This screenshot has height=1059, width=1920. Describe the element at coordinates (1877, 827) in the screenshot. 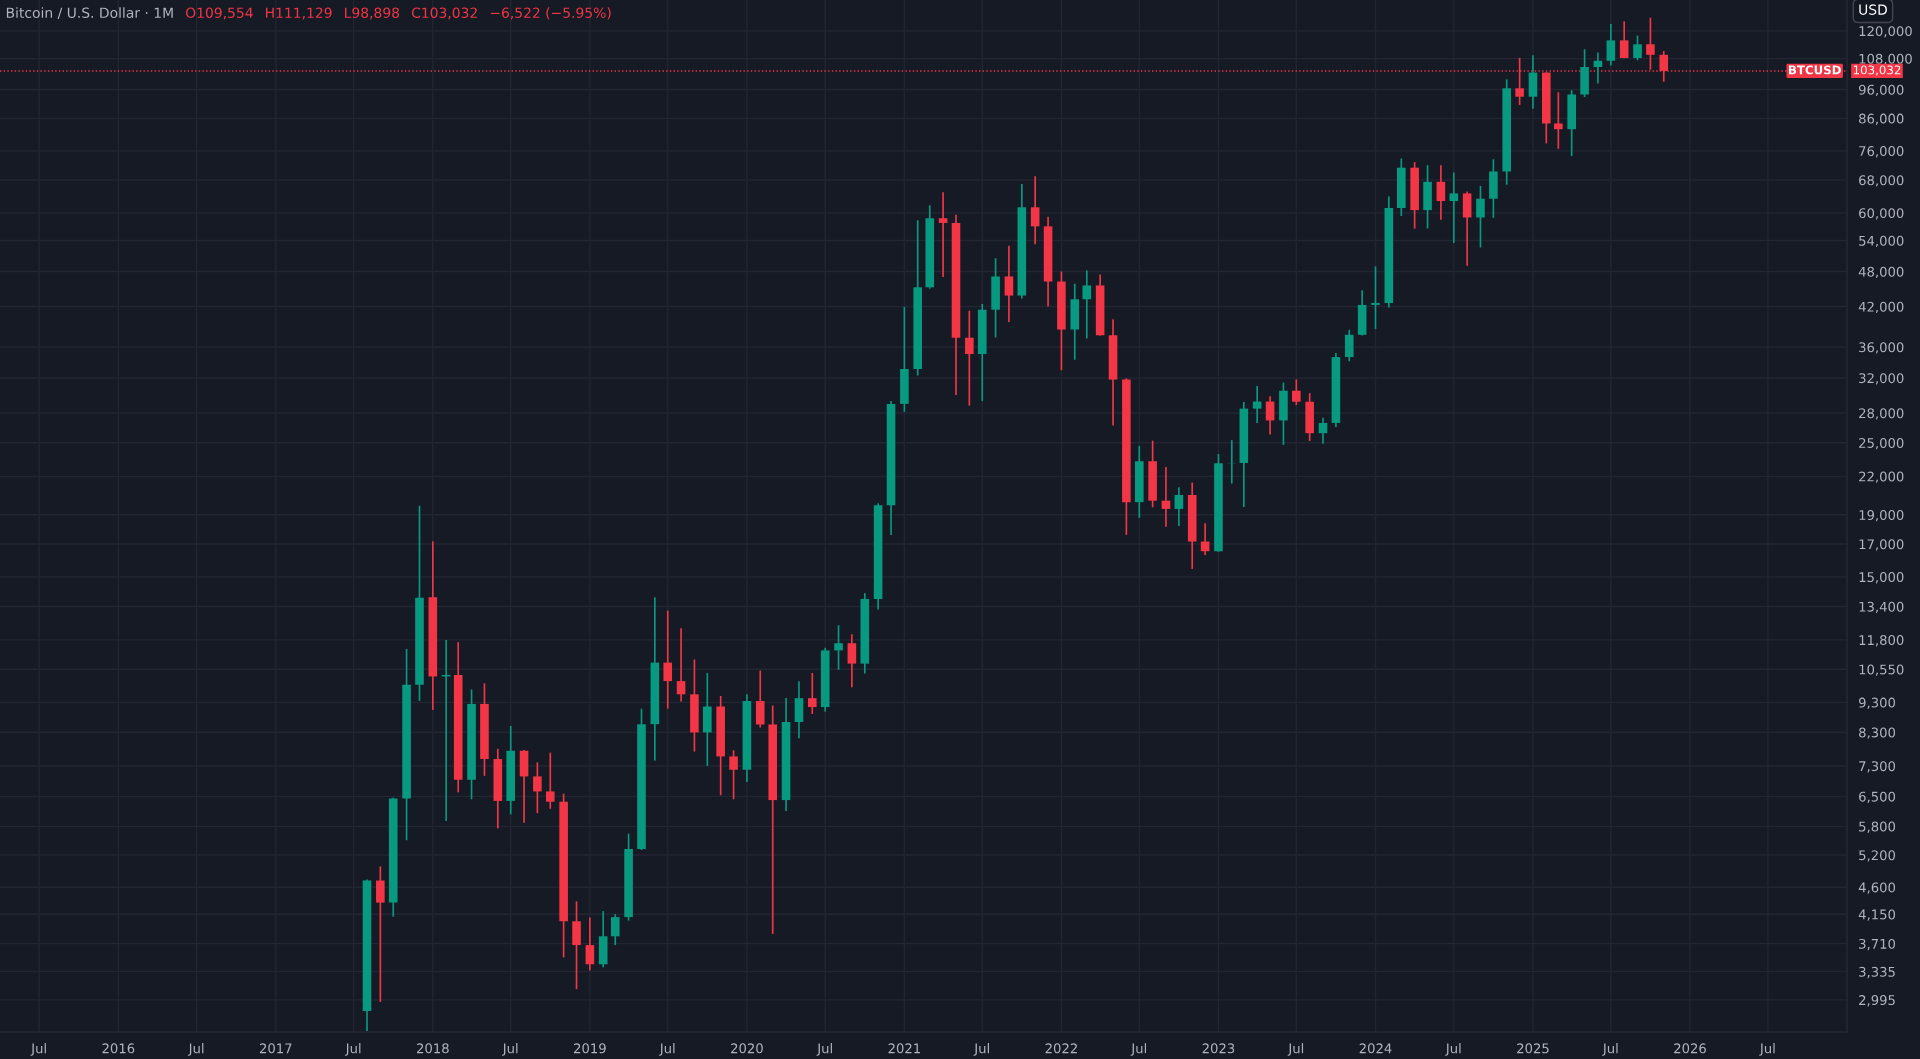

I see `y-tick-label: 5,800` at that location.